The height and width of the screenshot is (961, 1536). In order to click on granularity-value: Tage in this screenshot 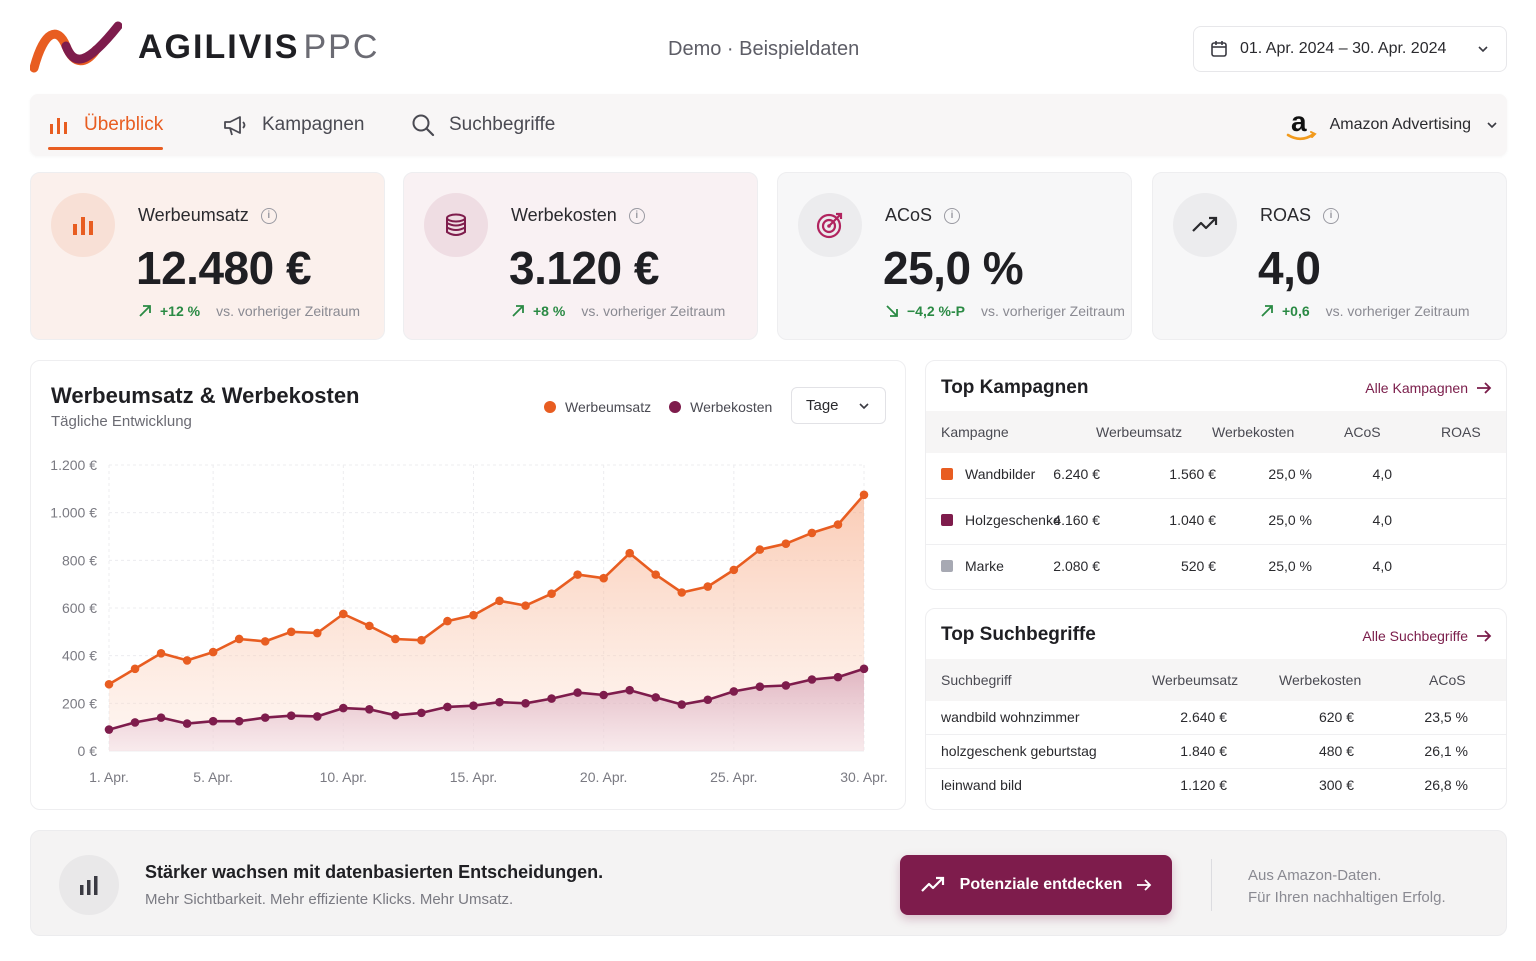, I will do `click(822, 405)`.